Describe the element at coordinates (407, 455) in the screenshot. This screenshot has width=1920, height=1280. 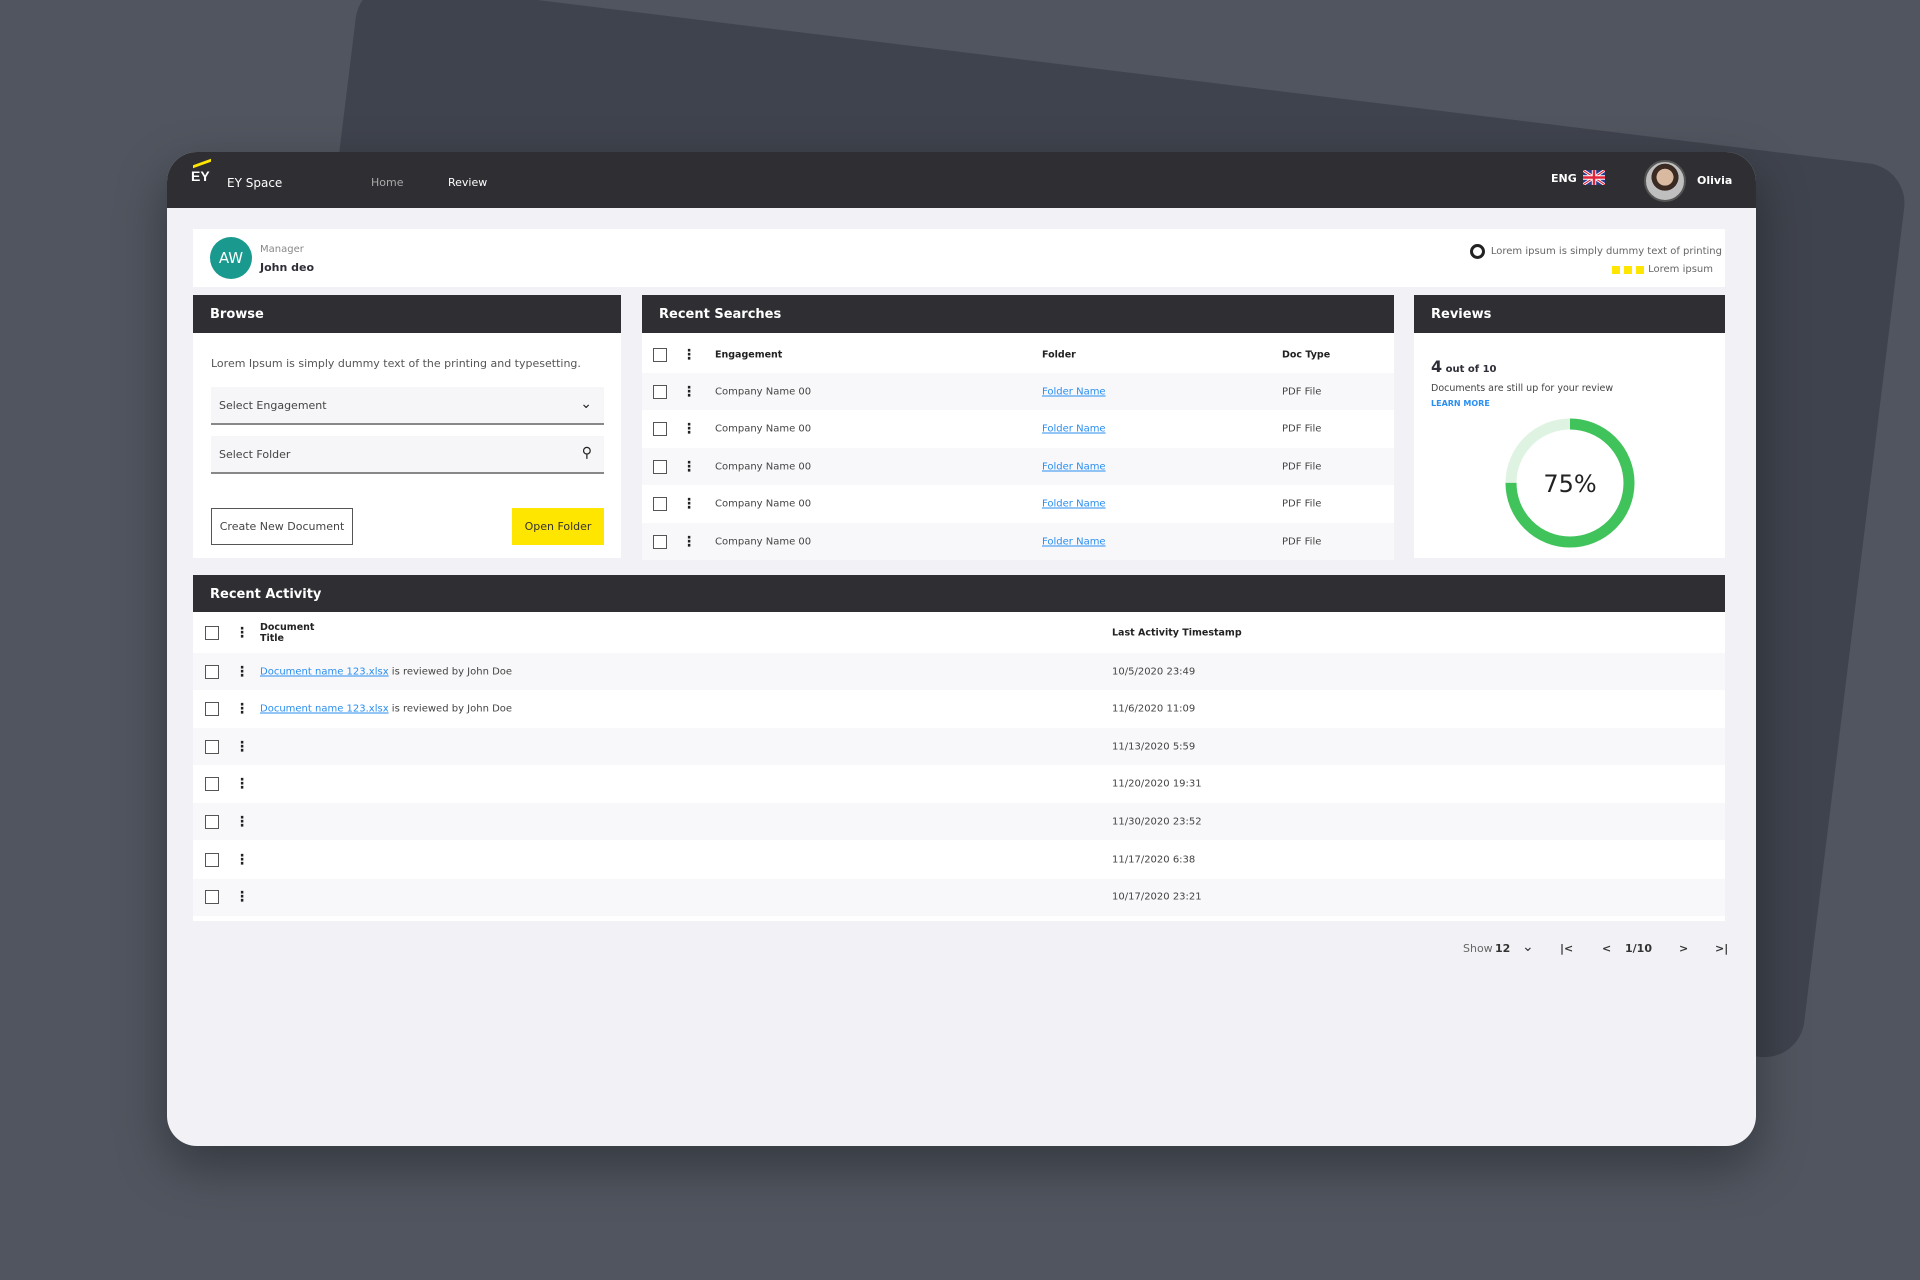
I see `select-folder-input: Select Folder ⚲` at that location.